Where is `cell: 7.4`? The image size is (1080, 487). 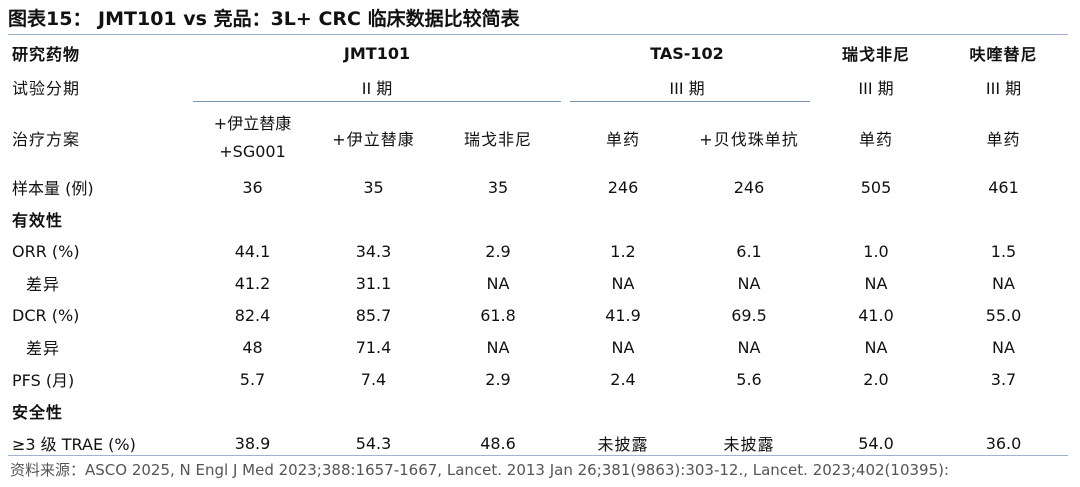
cell: 7.4 is located at coordinates (373, 379).